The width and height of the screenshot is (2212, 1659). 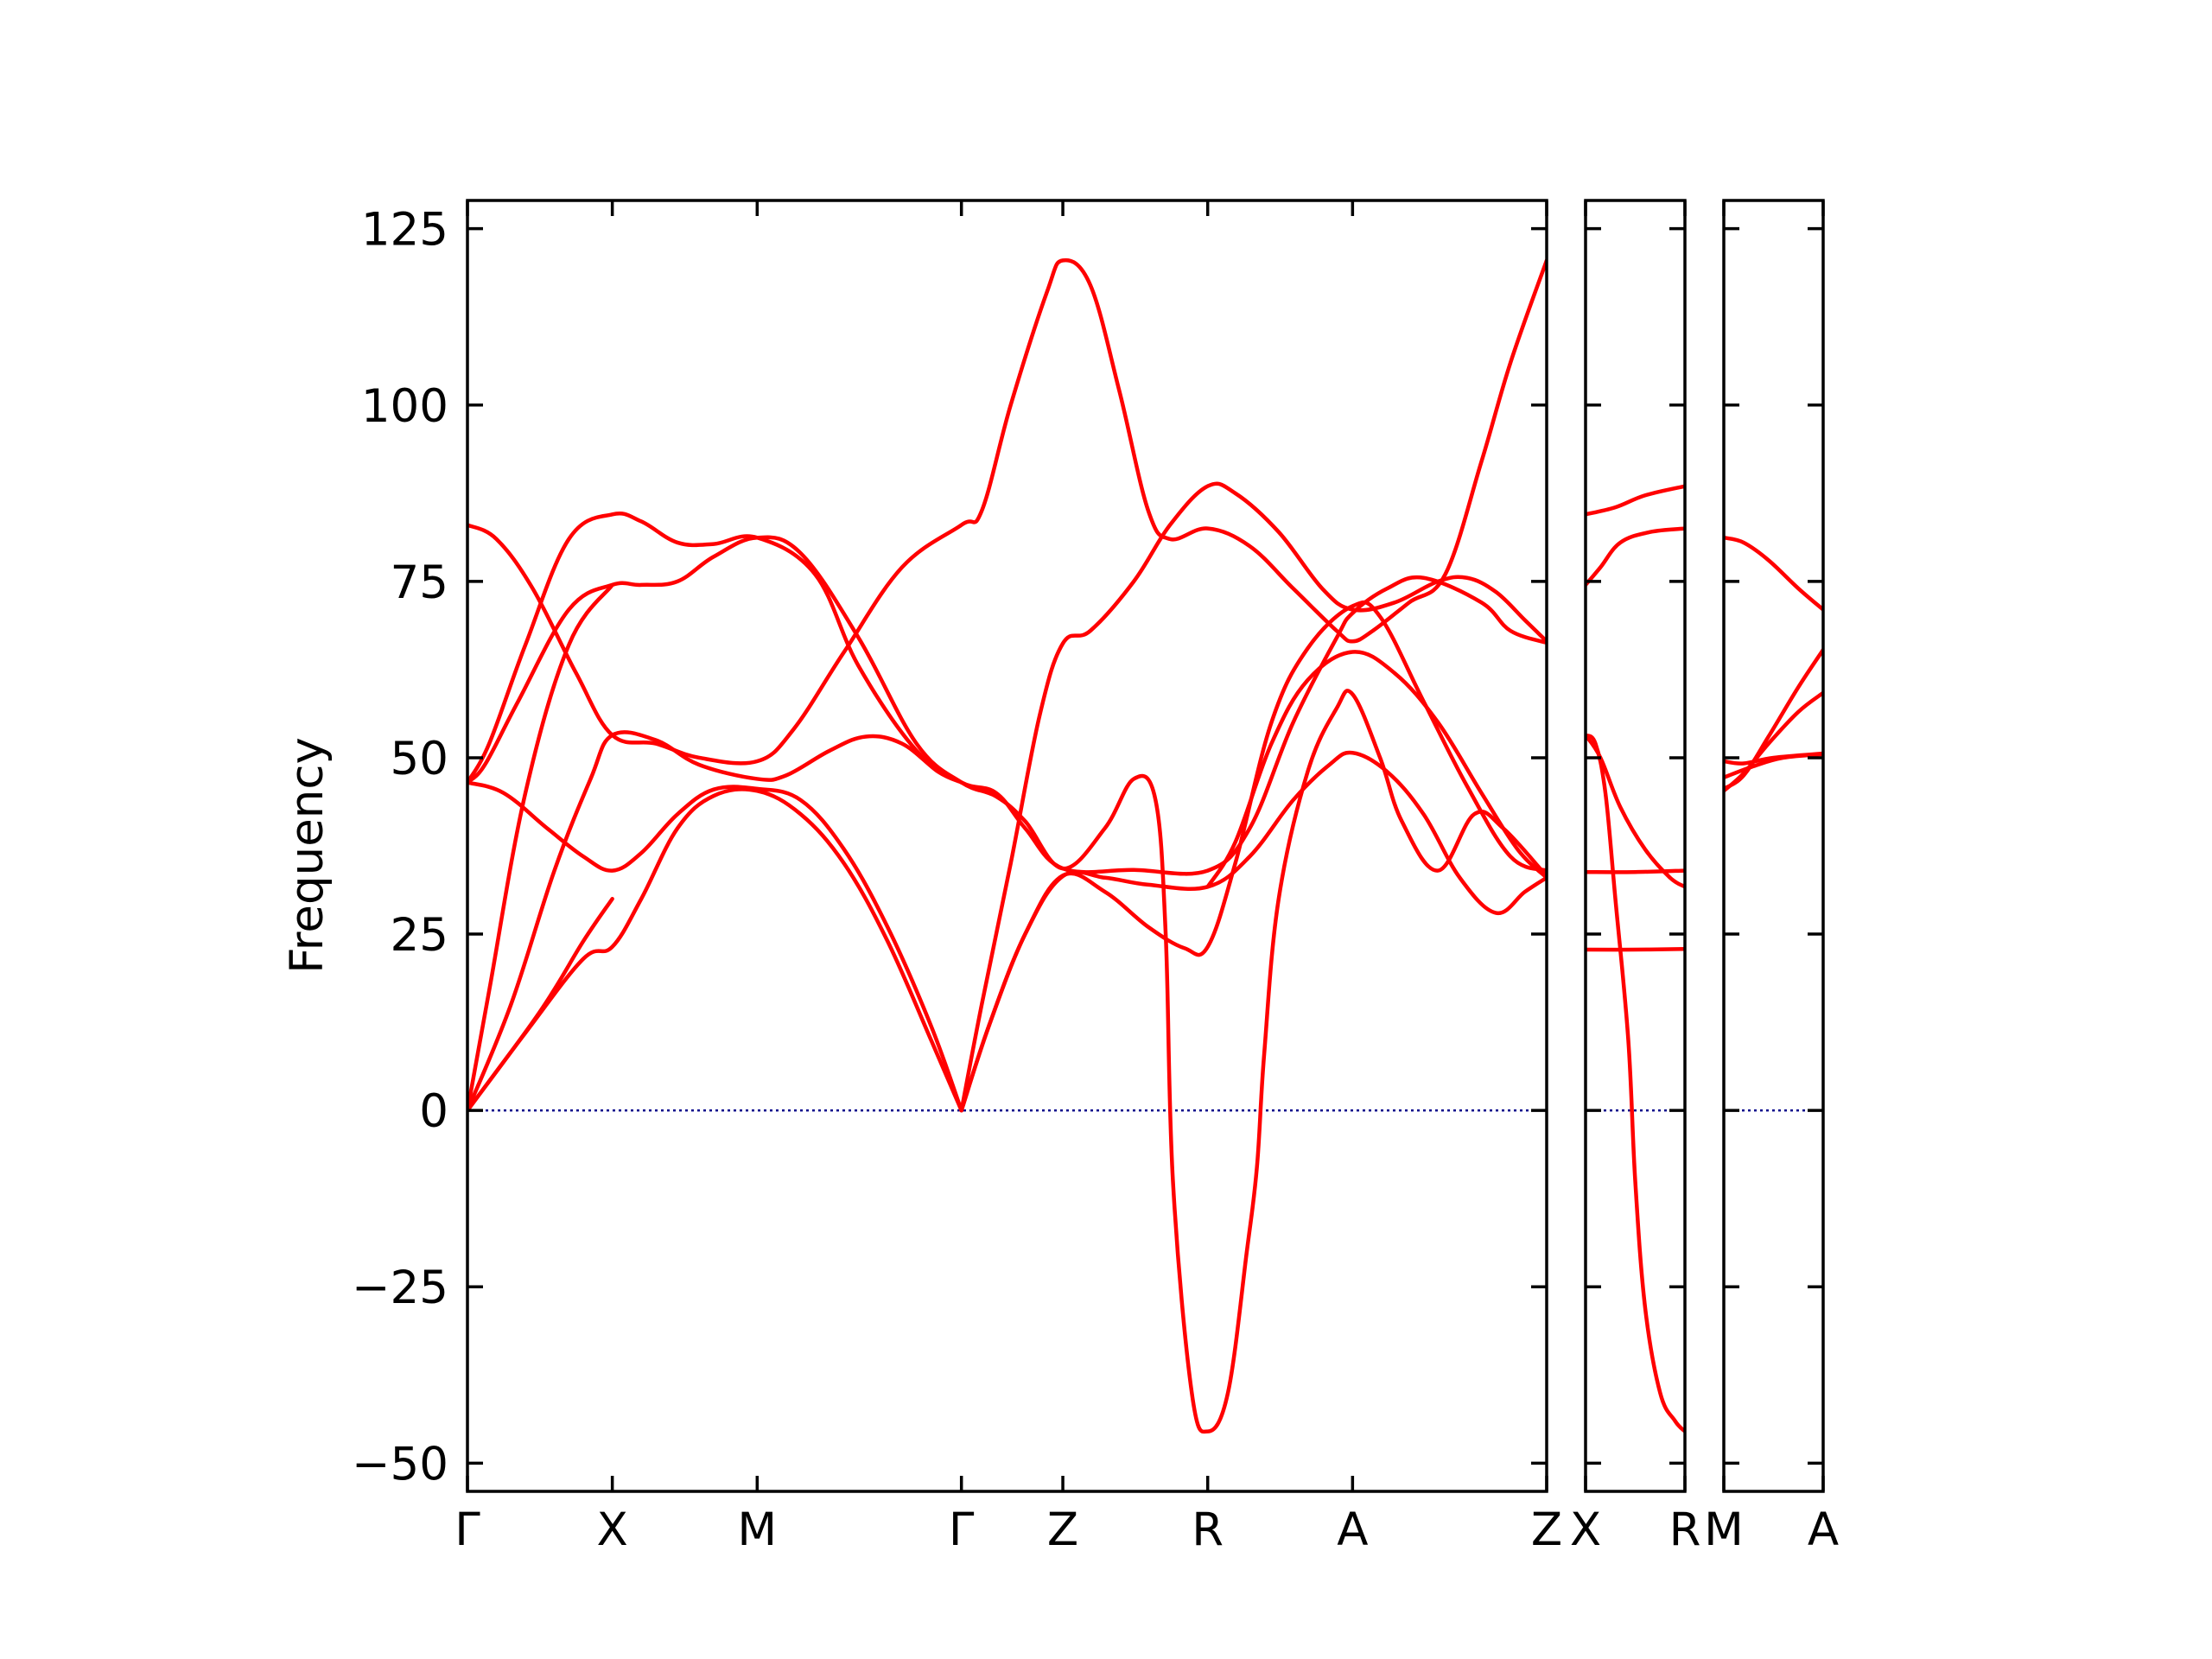 What do you see at coordinates (307, 855) in the screenshot?
I see `y-axis-label: Frequency` at bounding box center [307, 855].